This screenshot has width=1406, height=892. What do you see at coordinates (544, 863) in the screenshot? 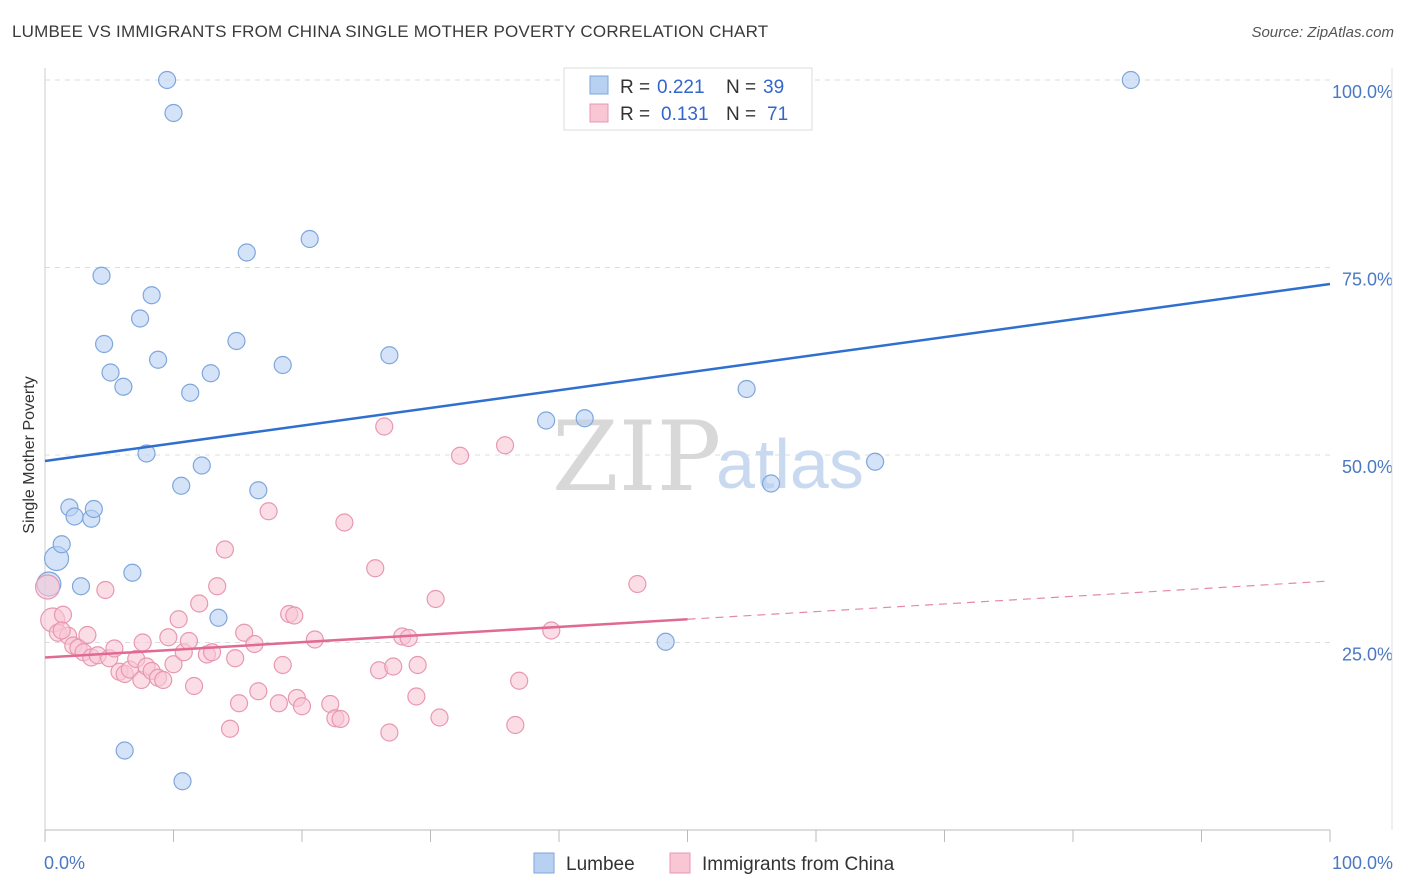
I see `bottom-legend-lumbee-swatch` at bounding box center [544, 863].